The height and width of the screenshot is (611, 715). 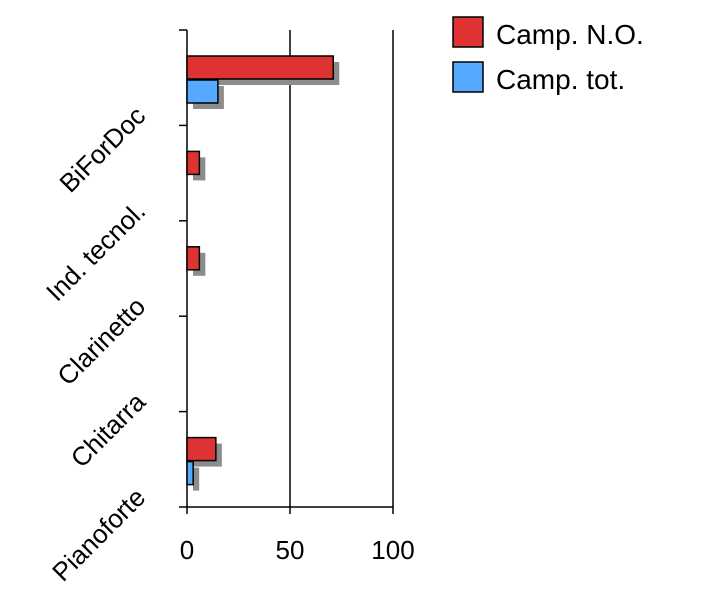 What do you see at coordinates (101, 341) in the screenshot?
I see `y-tick-label-2: Clarinetto` at bounding box center [101, 341].